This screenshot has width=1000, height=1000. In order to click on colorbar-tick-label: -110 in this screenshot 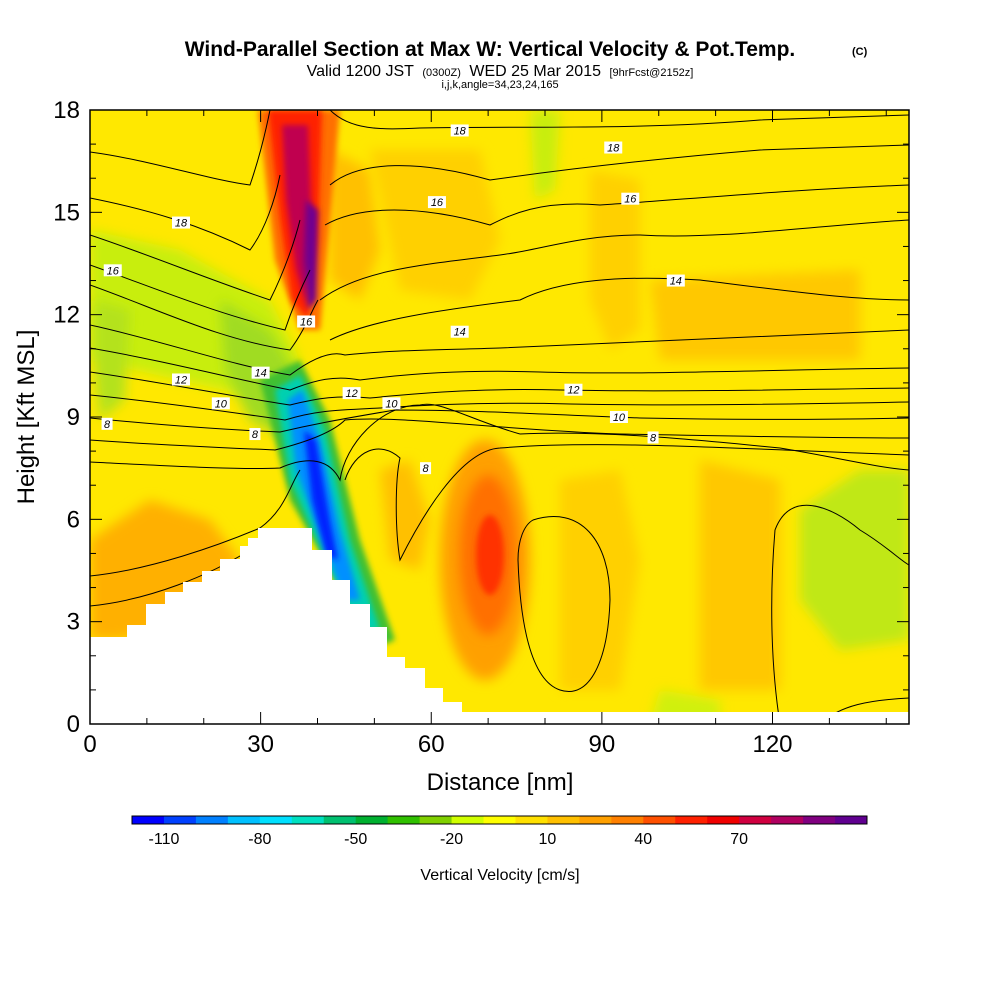, I will do `click(164, 839)`.